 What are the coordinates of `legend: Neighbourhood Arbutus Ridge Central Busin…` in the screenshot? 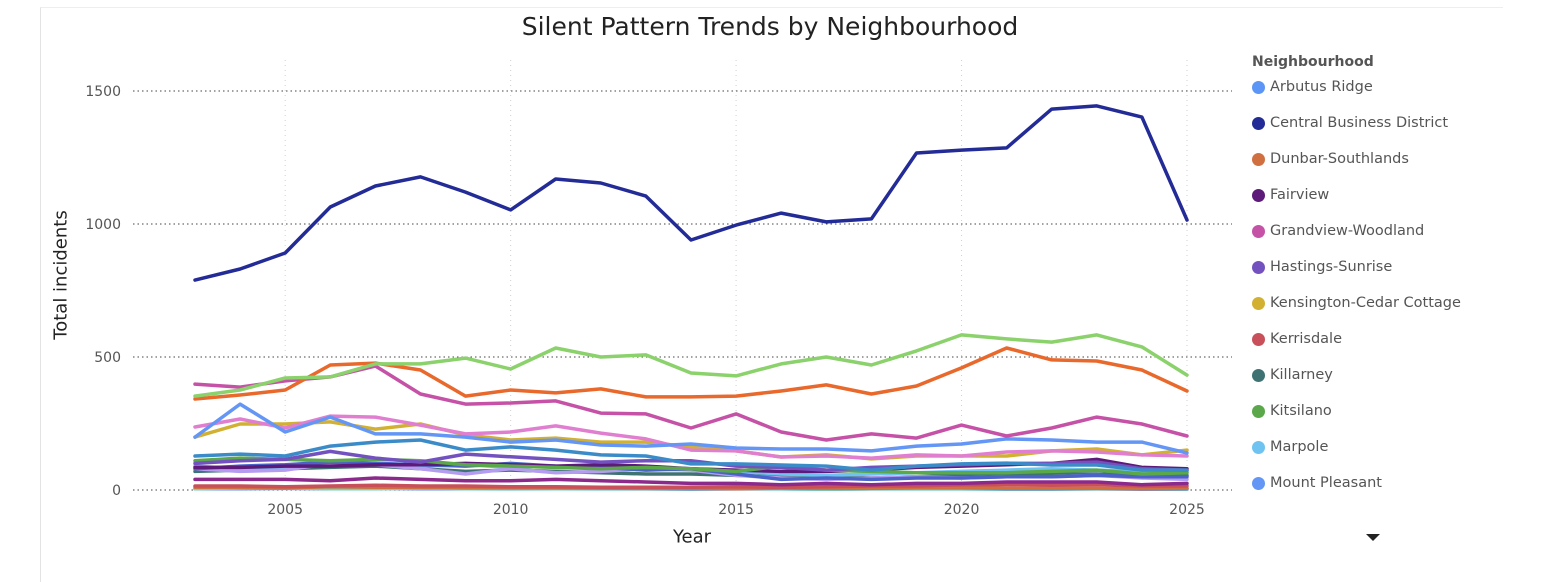 It's located at (1356, 282).